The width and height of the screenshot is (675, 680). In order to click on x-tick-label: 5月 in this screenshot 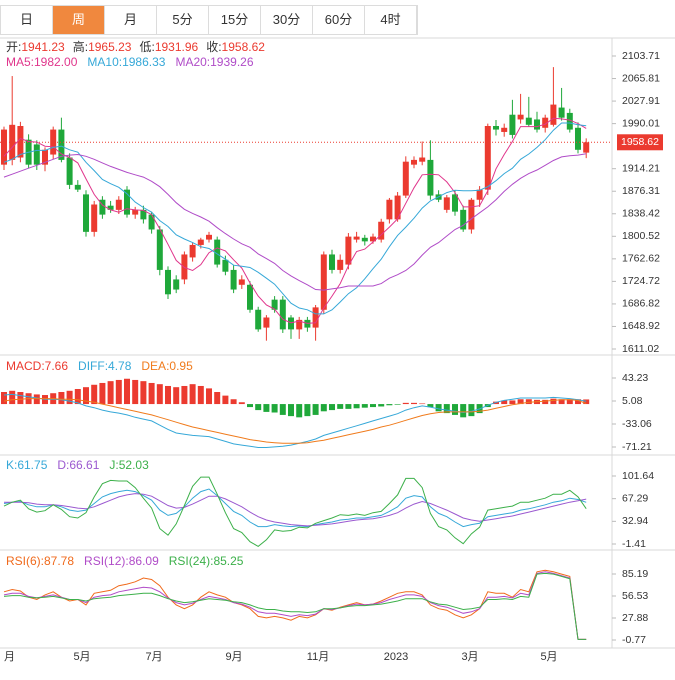, I will do `click(81, 657)`.